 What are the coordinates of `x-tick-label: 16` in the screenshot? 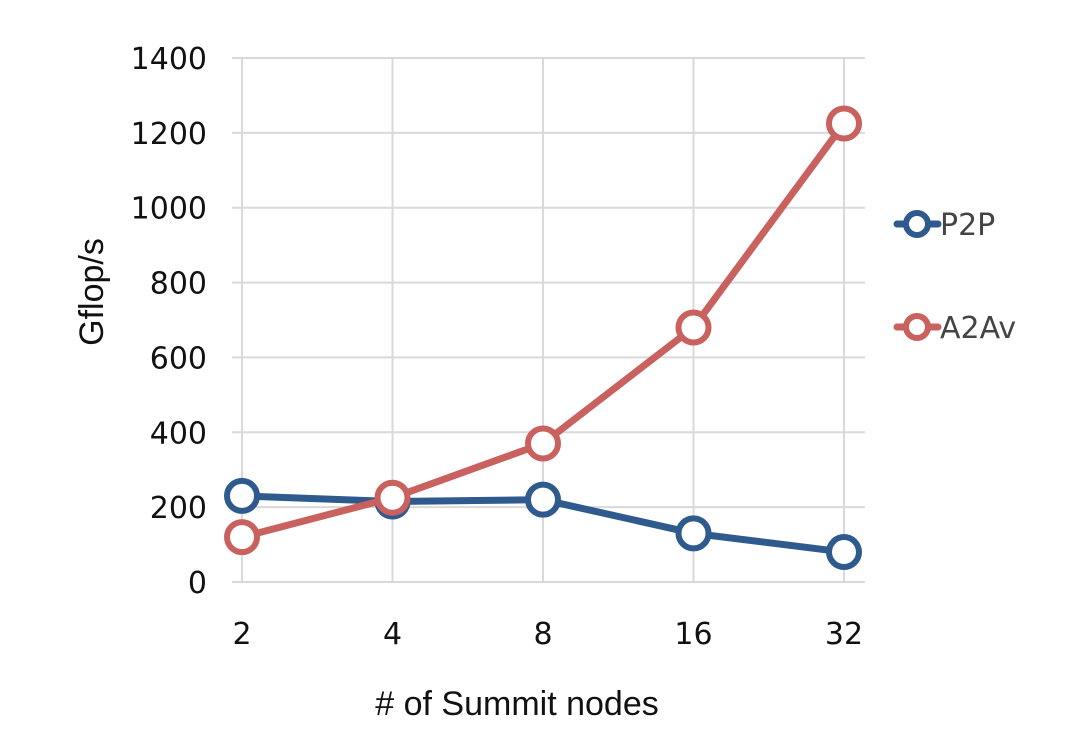 It's located at (693, 634).